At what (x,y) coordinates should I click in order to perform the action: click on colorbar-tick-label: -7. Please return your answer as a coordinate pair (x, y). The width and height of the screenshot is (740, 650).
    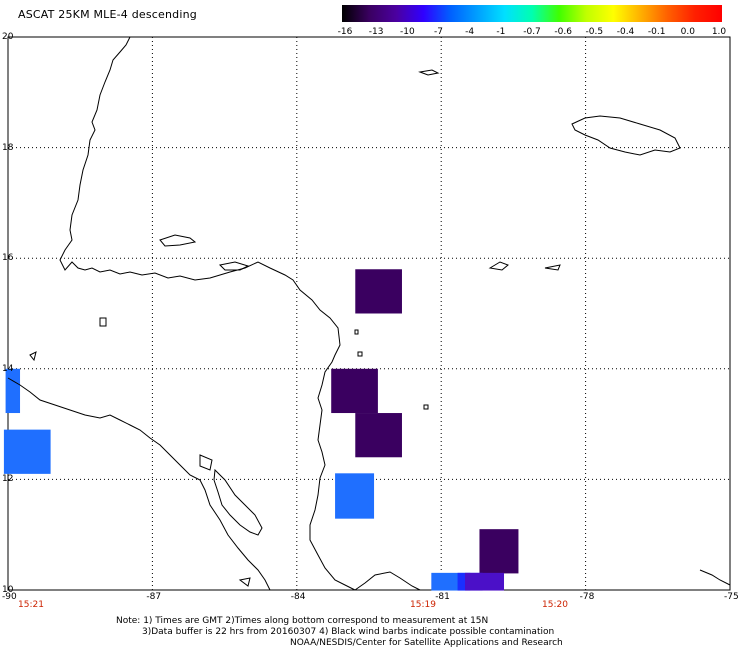
    Looking at the image, I should click on (438, 32).